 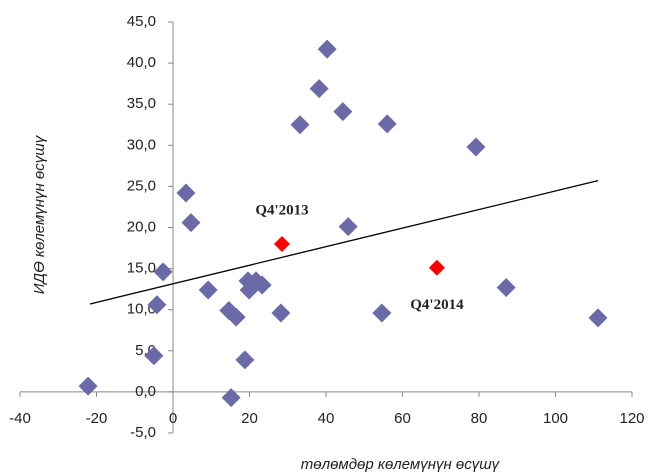 I want to click on y-tick-label: 20,0, so click(x=141, y=226).